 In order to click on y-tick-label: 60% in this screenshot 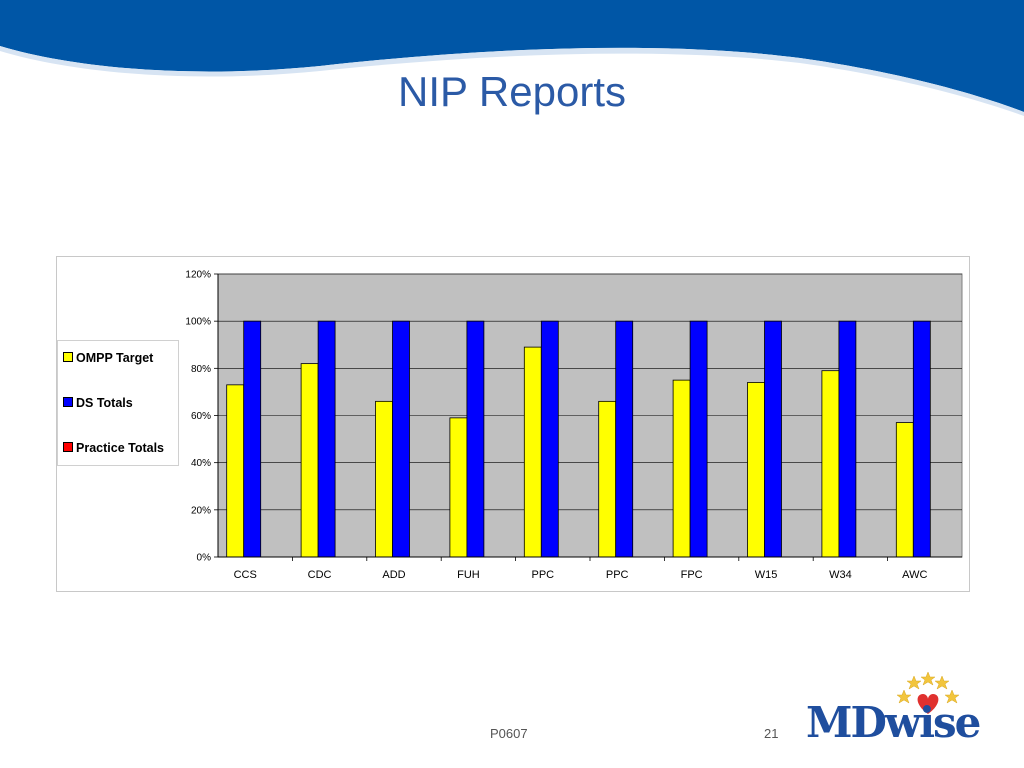, I will do `click(201, 416)`.